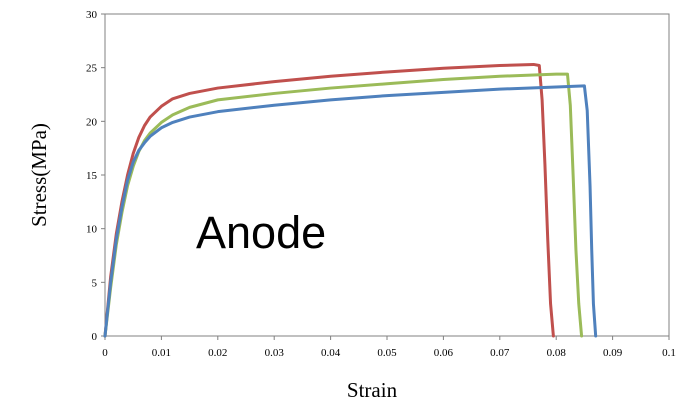 The height and width of the screenshot is (408, 679). Describe the element at coordinates (92, 122) in the screenshot. I see `y-tick-label: 20` at that location.